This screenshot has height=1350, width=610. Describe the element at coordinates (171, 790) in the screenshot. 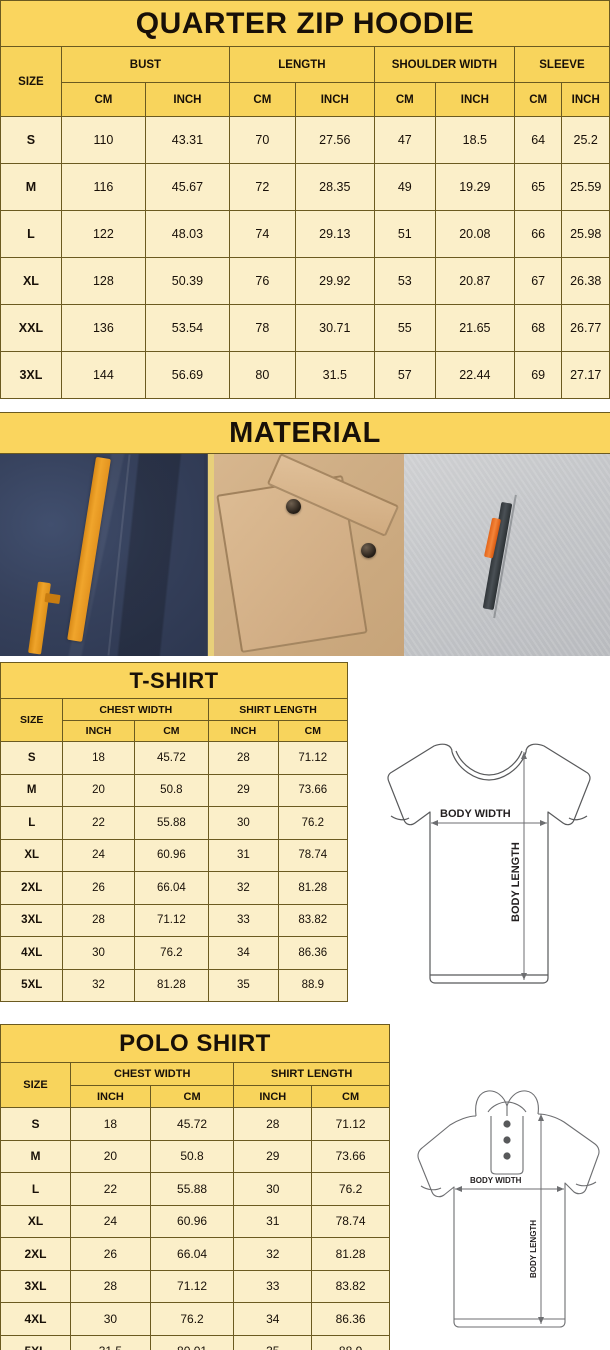

I see `cell-value: 50.8` at that location.